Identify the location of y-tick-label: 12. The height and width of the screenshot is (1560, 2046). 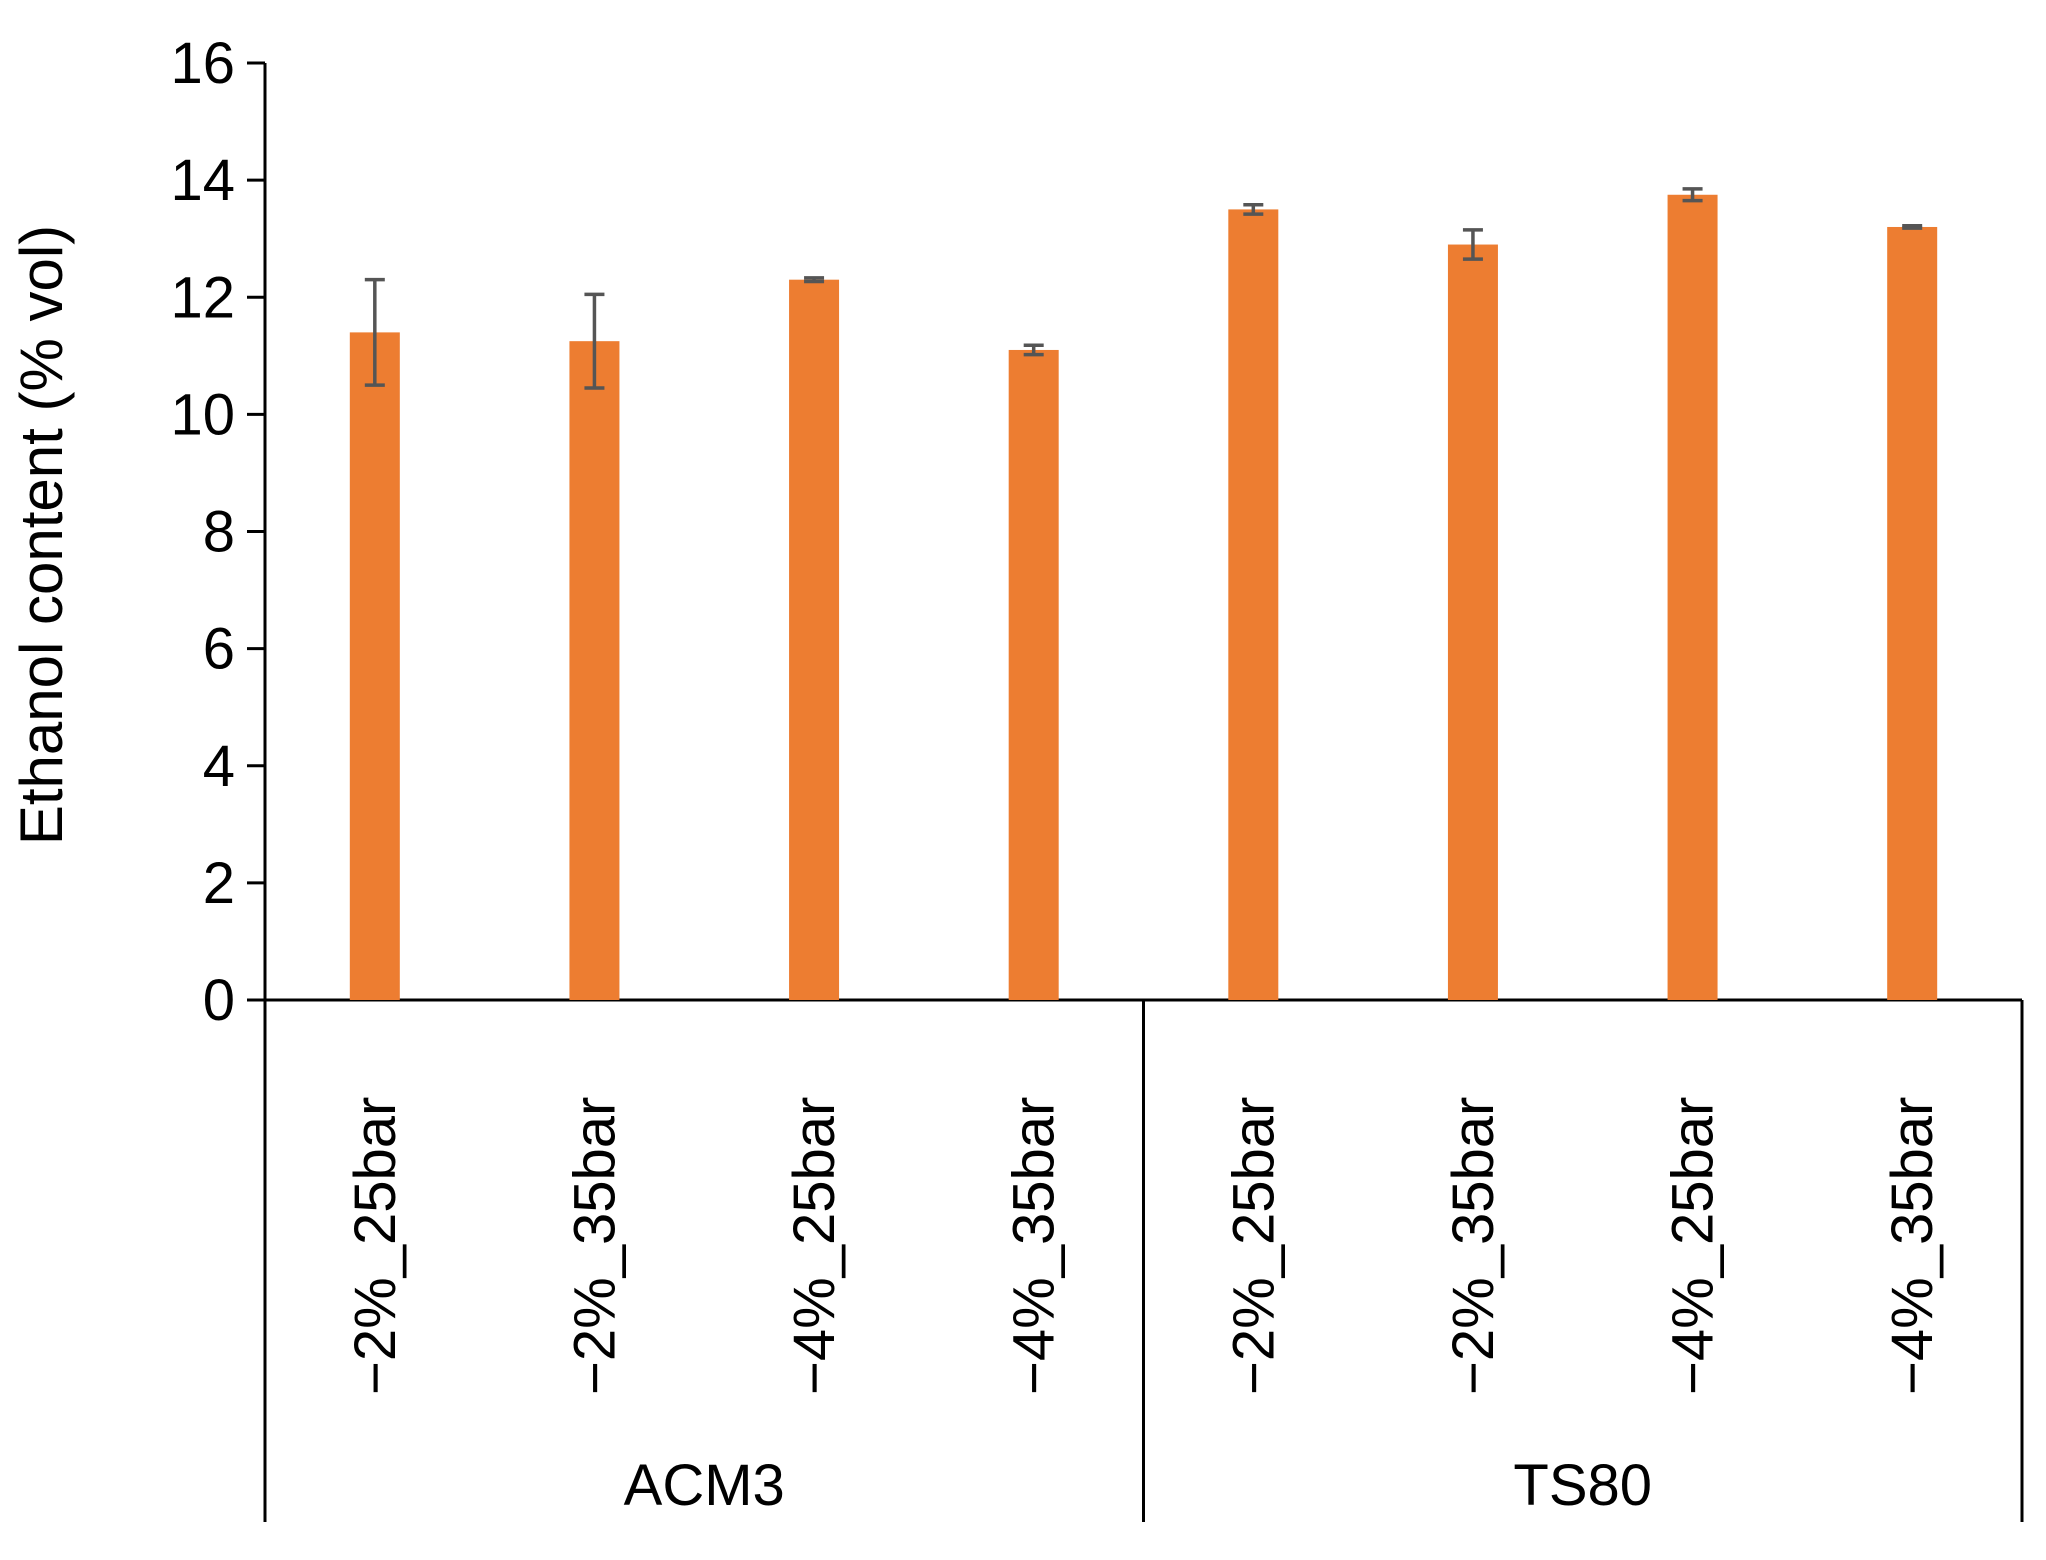
(202, 297).